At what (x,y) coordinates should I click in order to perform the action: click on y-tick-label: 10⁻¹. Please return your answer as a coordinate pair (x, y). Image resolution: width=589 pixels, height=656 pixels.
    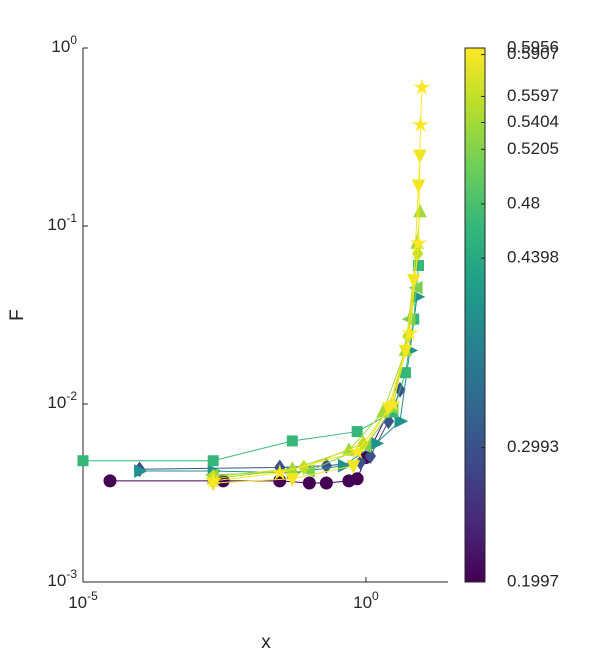
    Looking at the image, I should click on (62, 222).